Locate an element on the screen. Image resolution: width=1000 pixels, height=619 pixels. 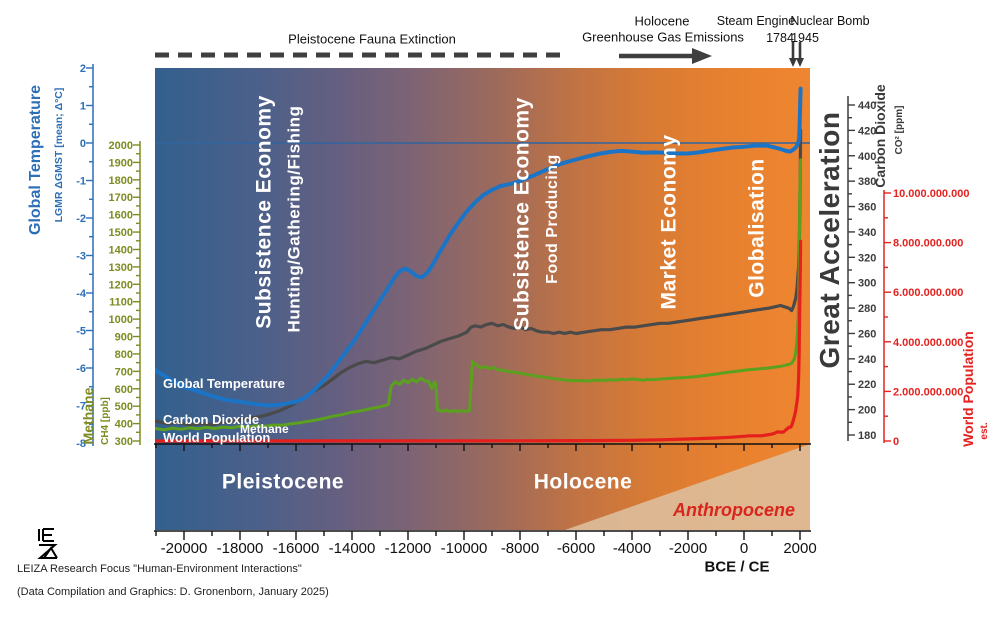
co2-tick-label: 260 is located at coordinates (867, 334).